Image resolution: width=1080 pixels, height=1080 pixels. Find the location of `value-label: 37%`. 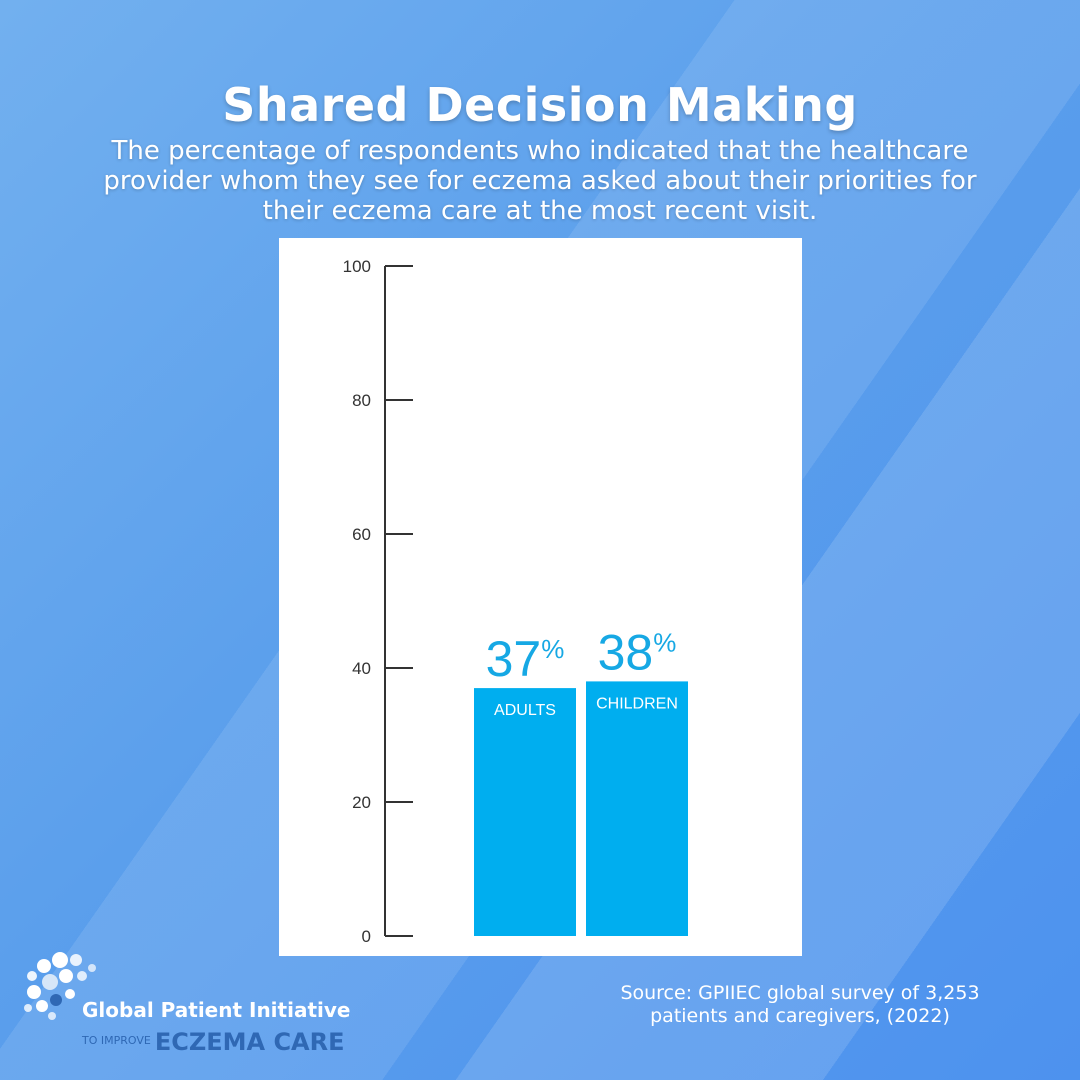

value-label: 37% is located at coordinates (525, 659).